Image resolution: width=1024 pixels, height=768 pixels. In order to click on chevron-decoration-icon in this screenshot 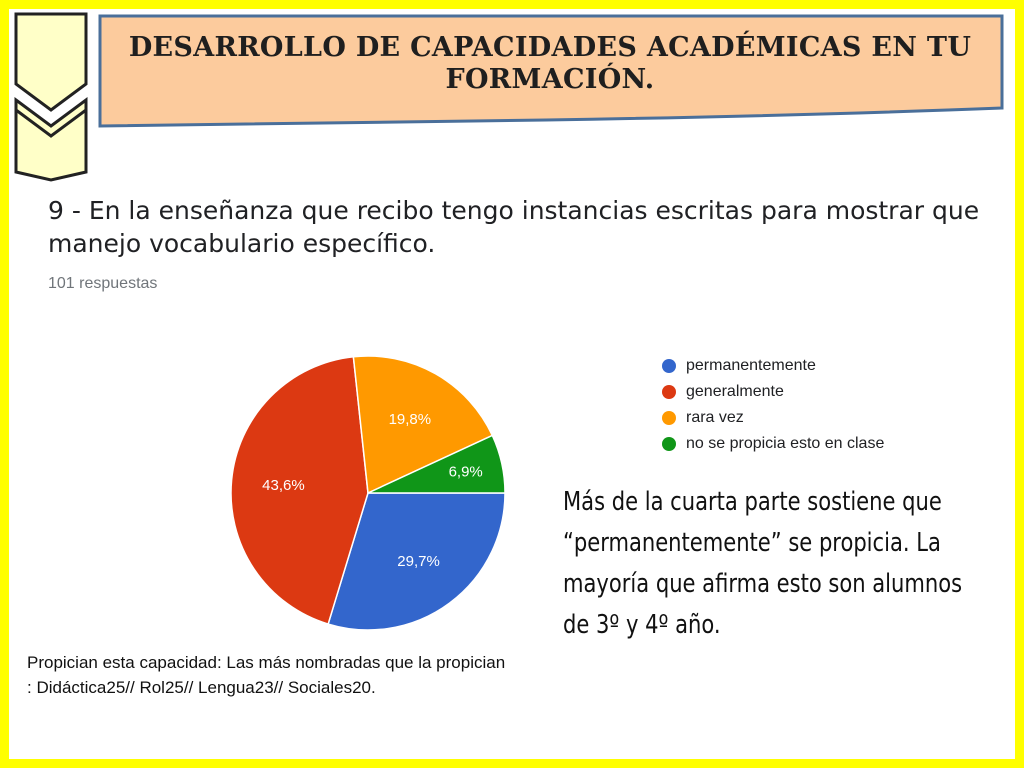, I will do `click(51, 97)`.